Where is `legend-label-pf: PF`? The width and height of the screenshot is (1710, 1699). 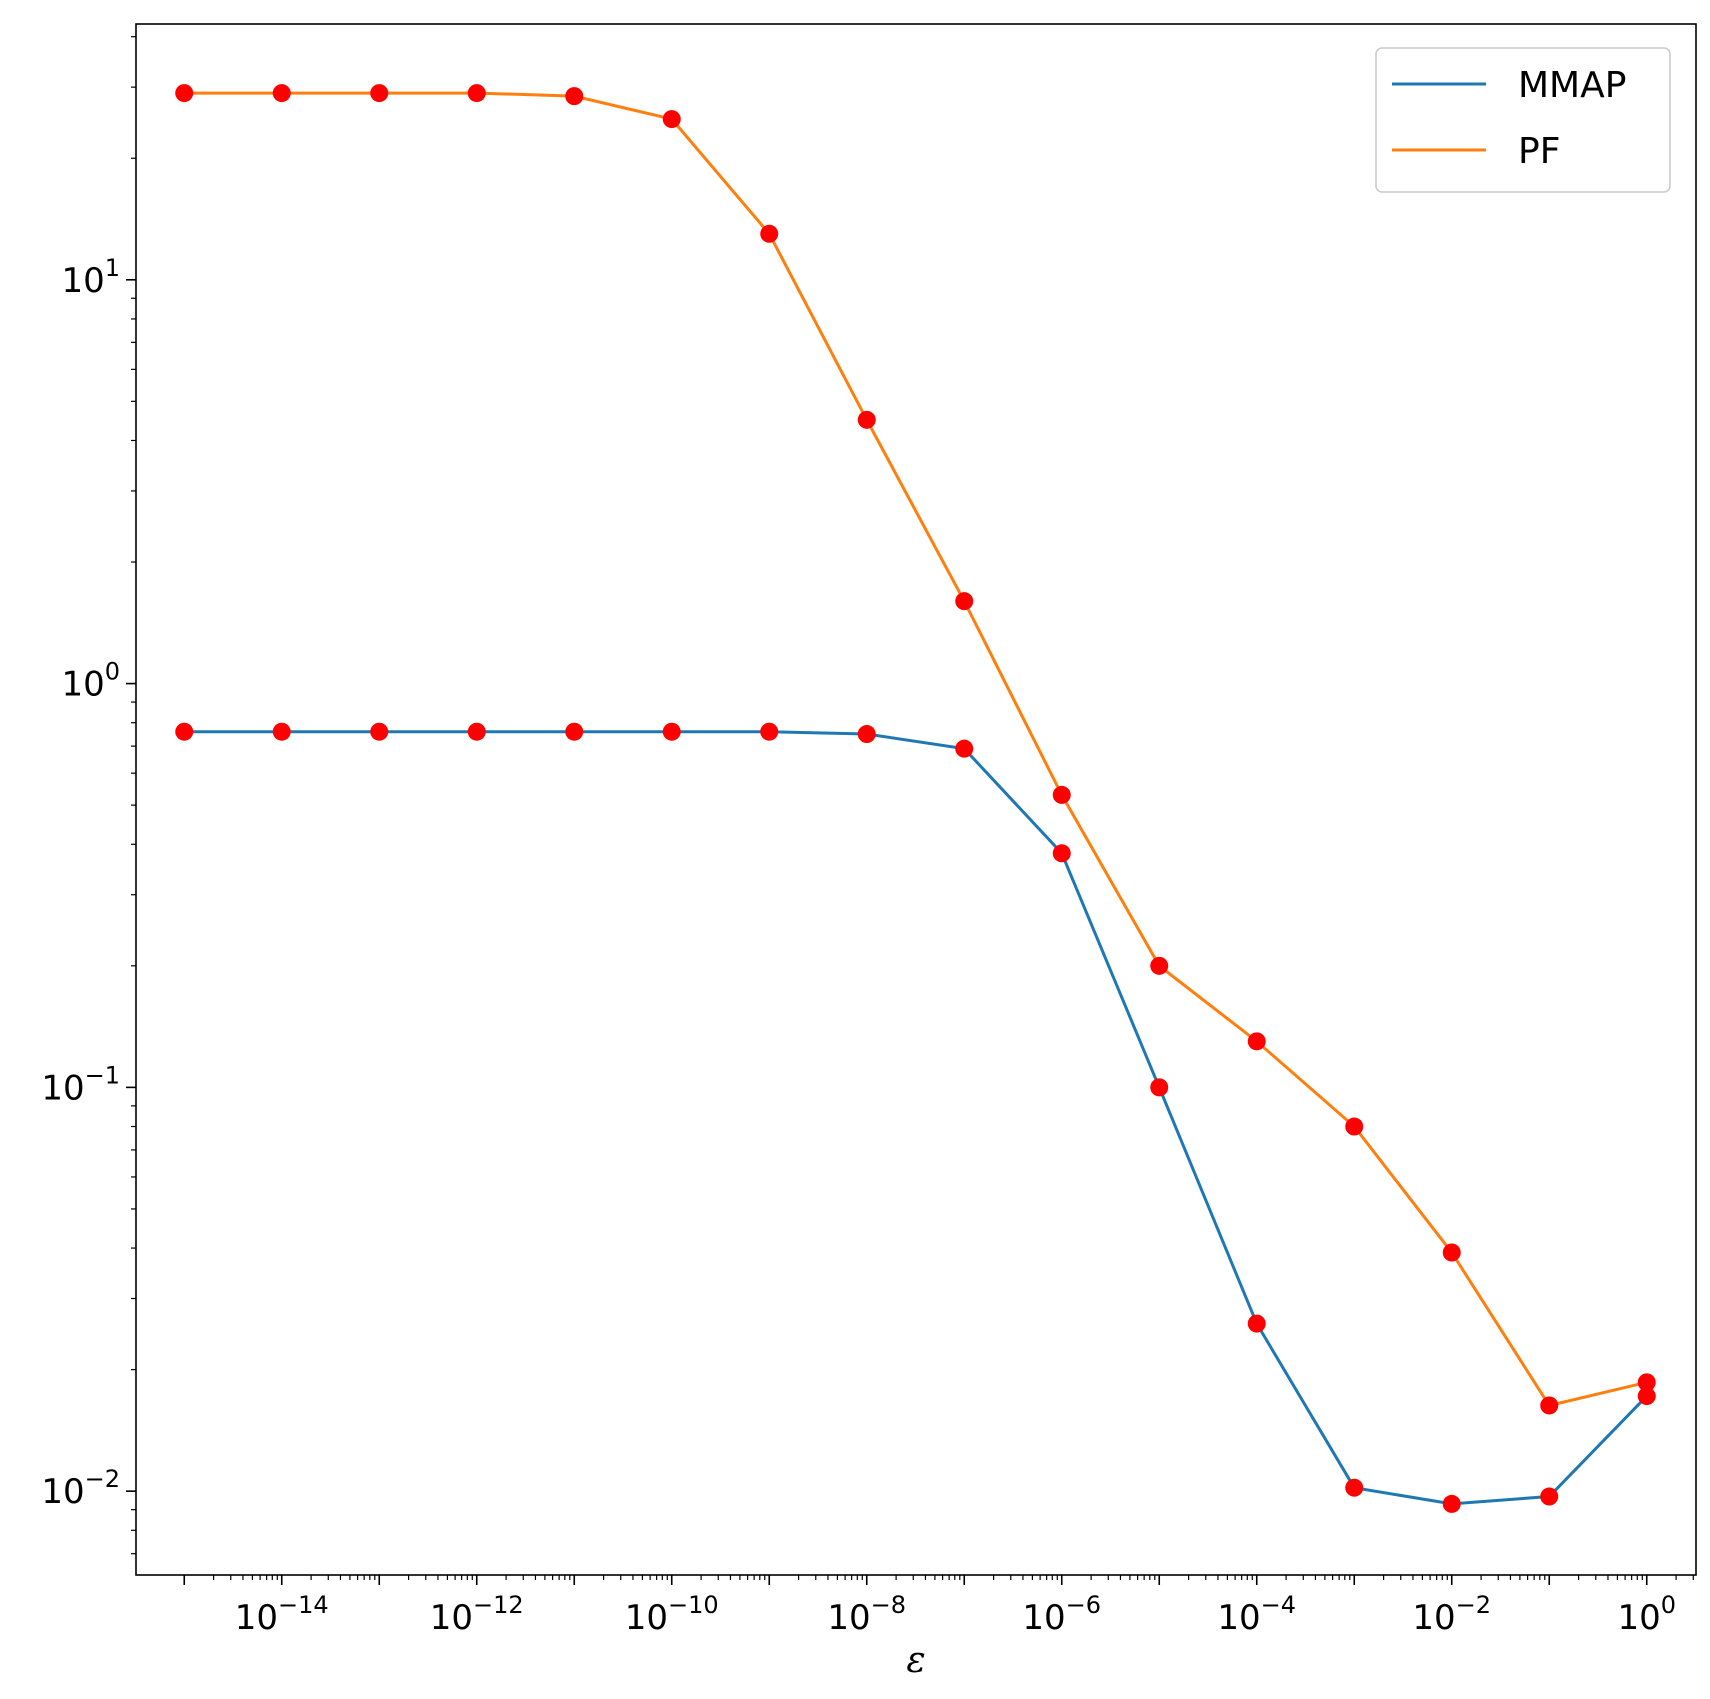 legend-label-pf: PF is located at coordinates (1539, 151).